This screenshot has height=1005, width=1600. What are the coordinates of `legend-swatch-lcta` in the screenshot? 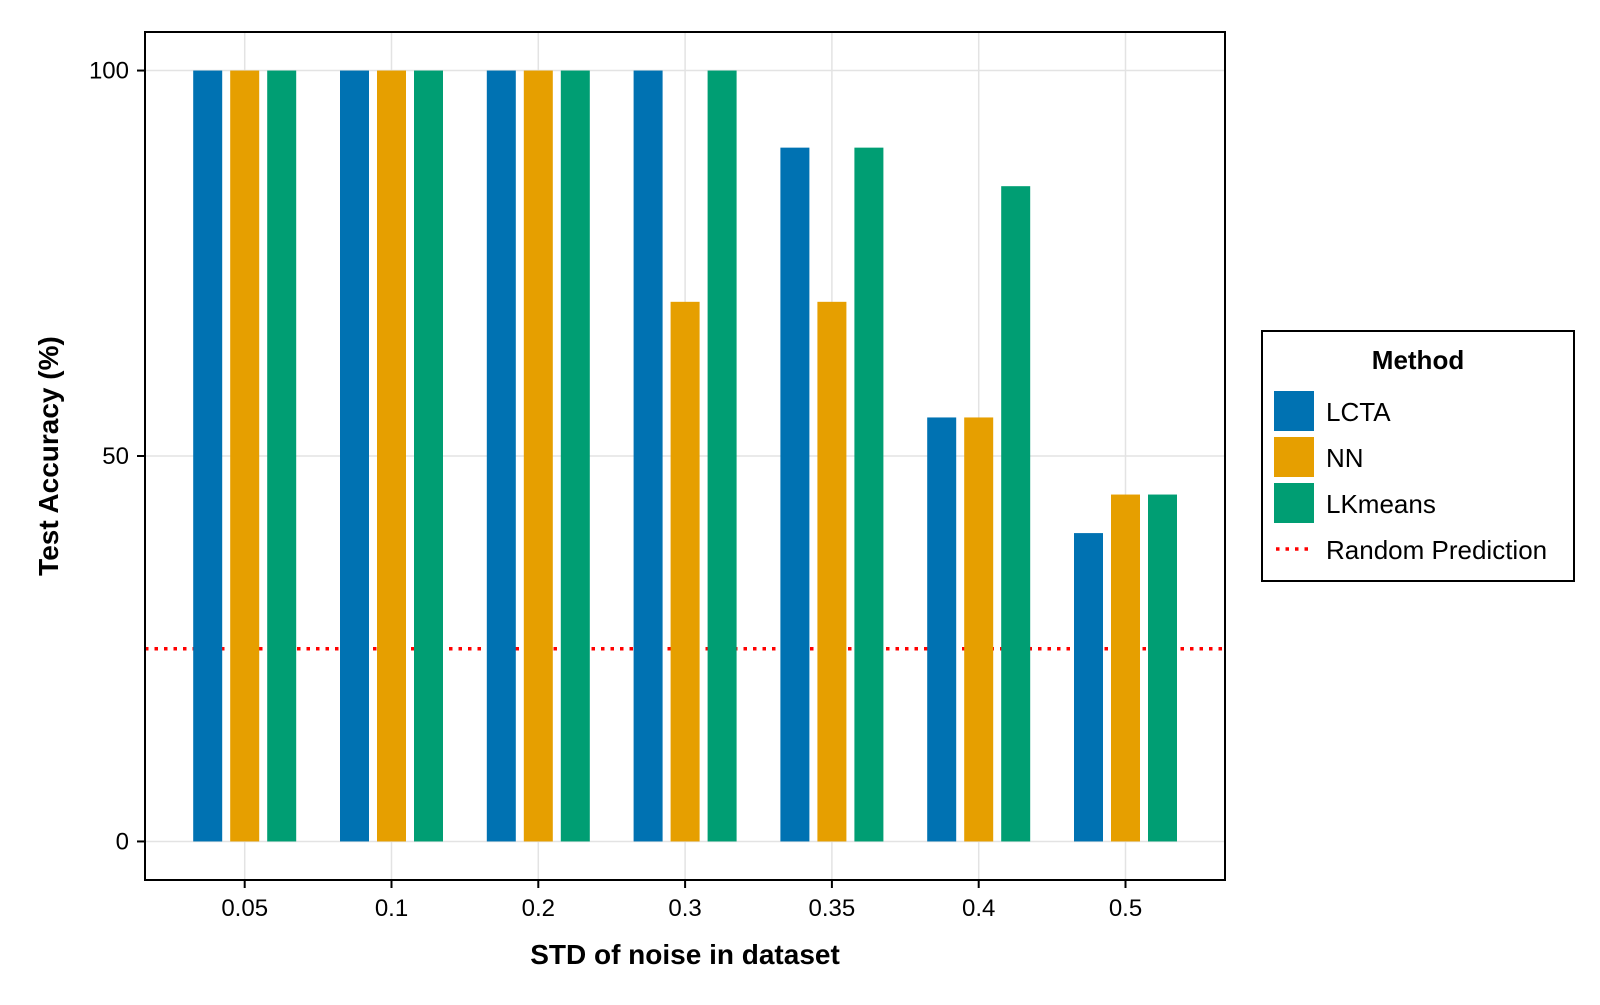 It's located at (1294, 411).